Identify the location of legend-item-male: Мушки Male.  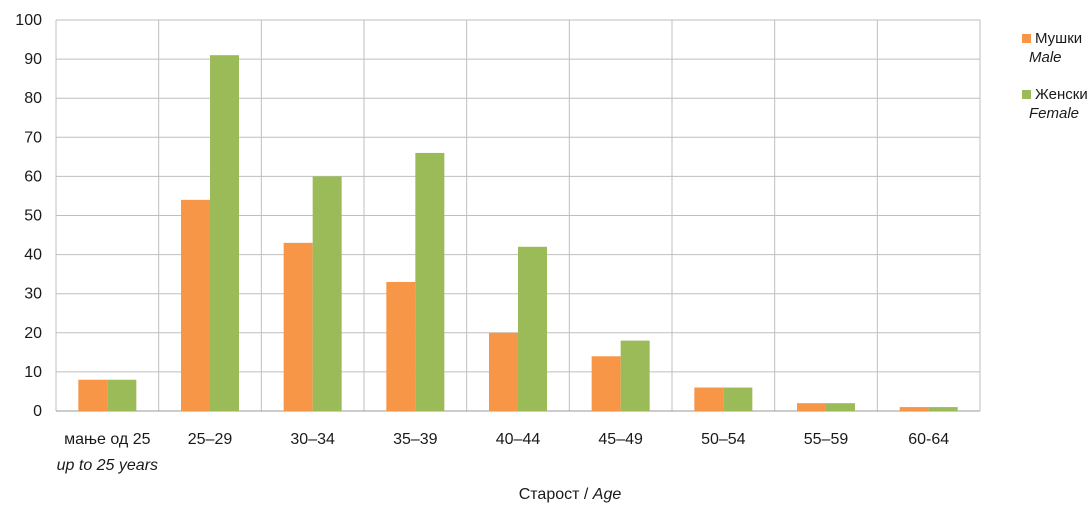
(1055, 48).